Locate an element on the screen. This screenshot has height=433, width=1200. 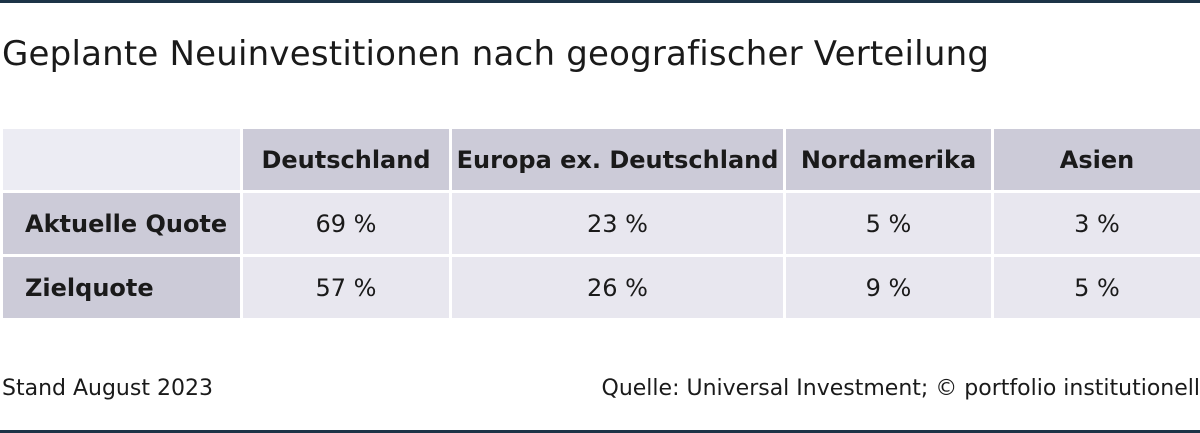
column-header: Europa ex. Deutschland is located at coordinates (617, 159).